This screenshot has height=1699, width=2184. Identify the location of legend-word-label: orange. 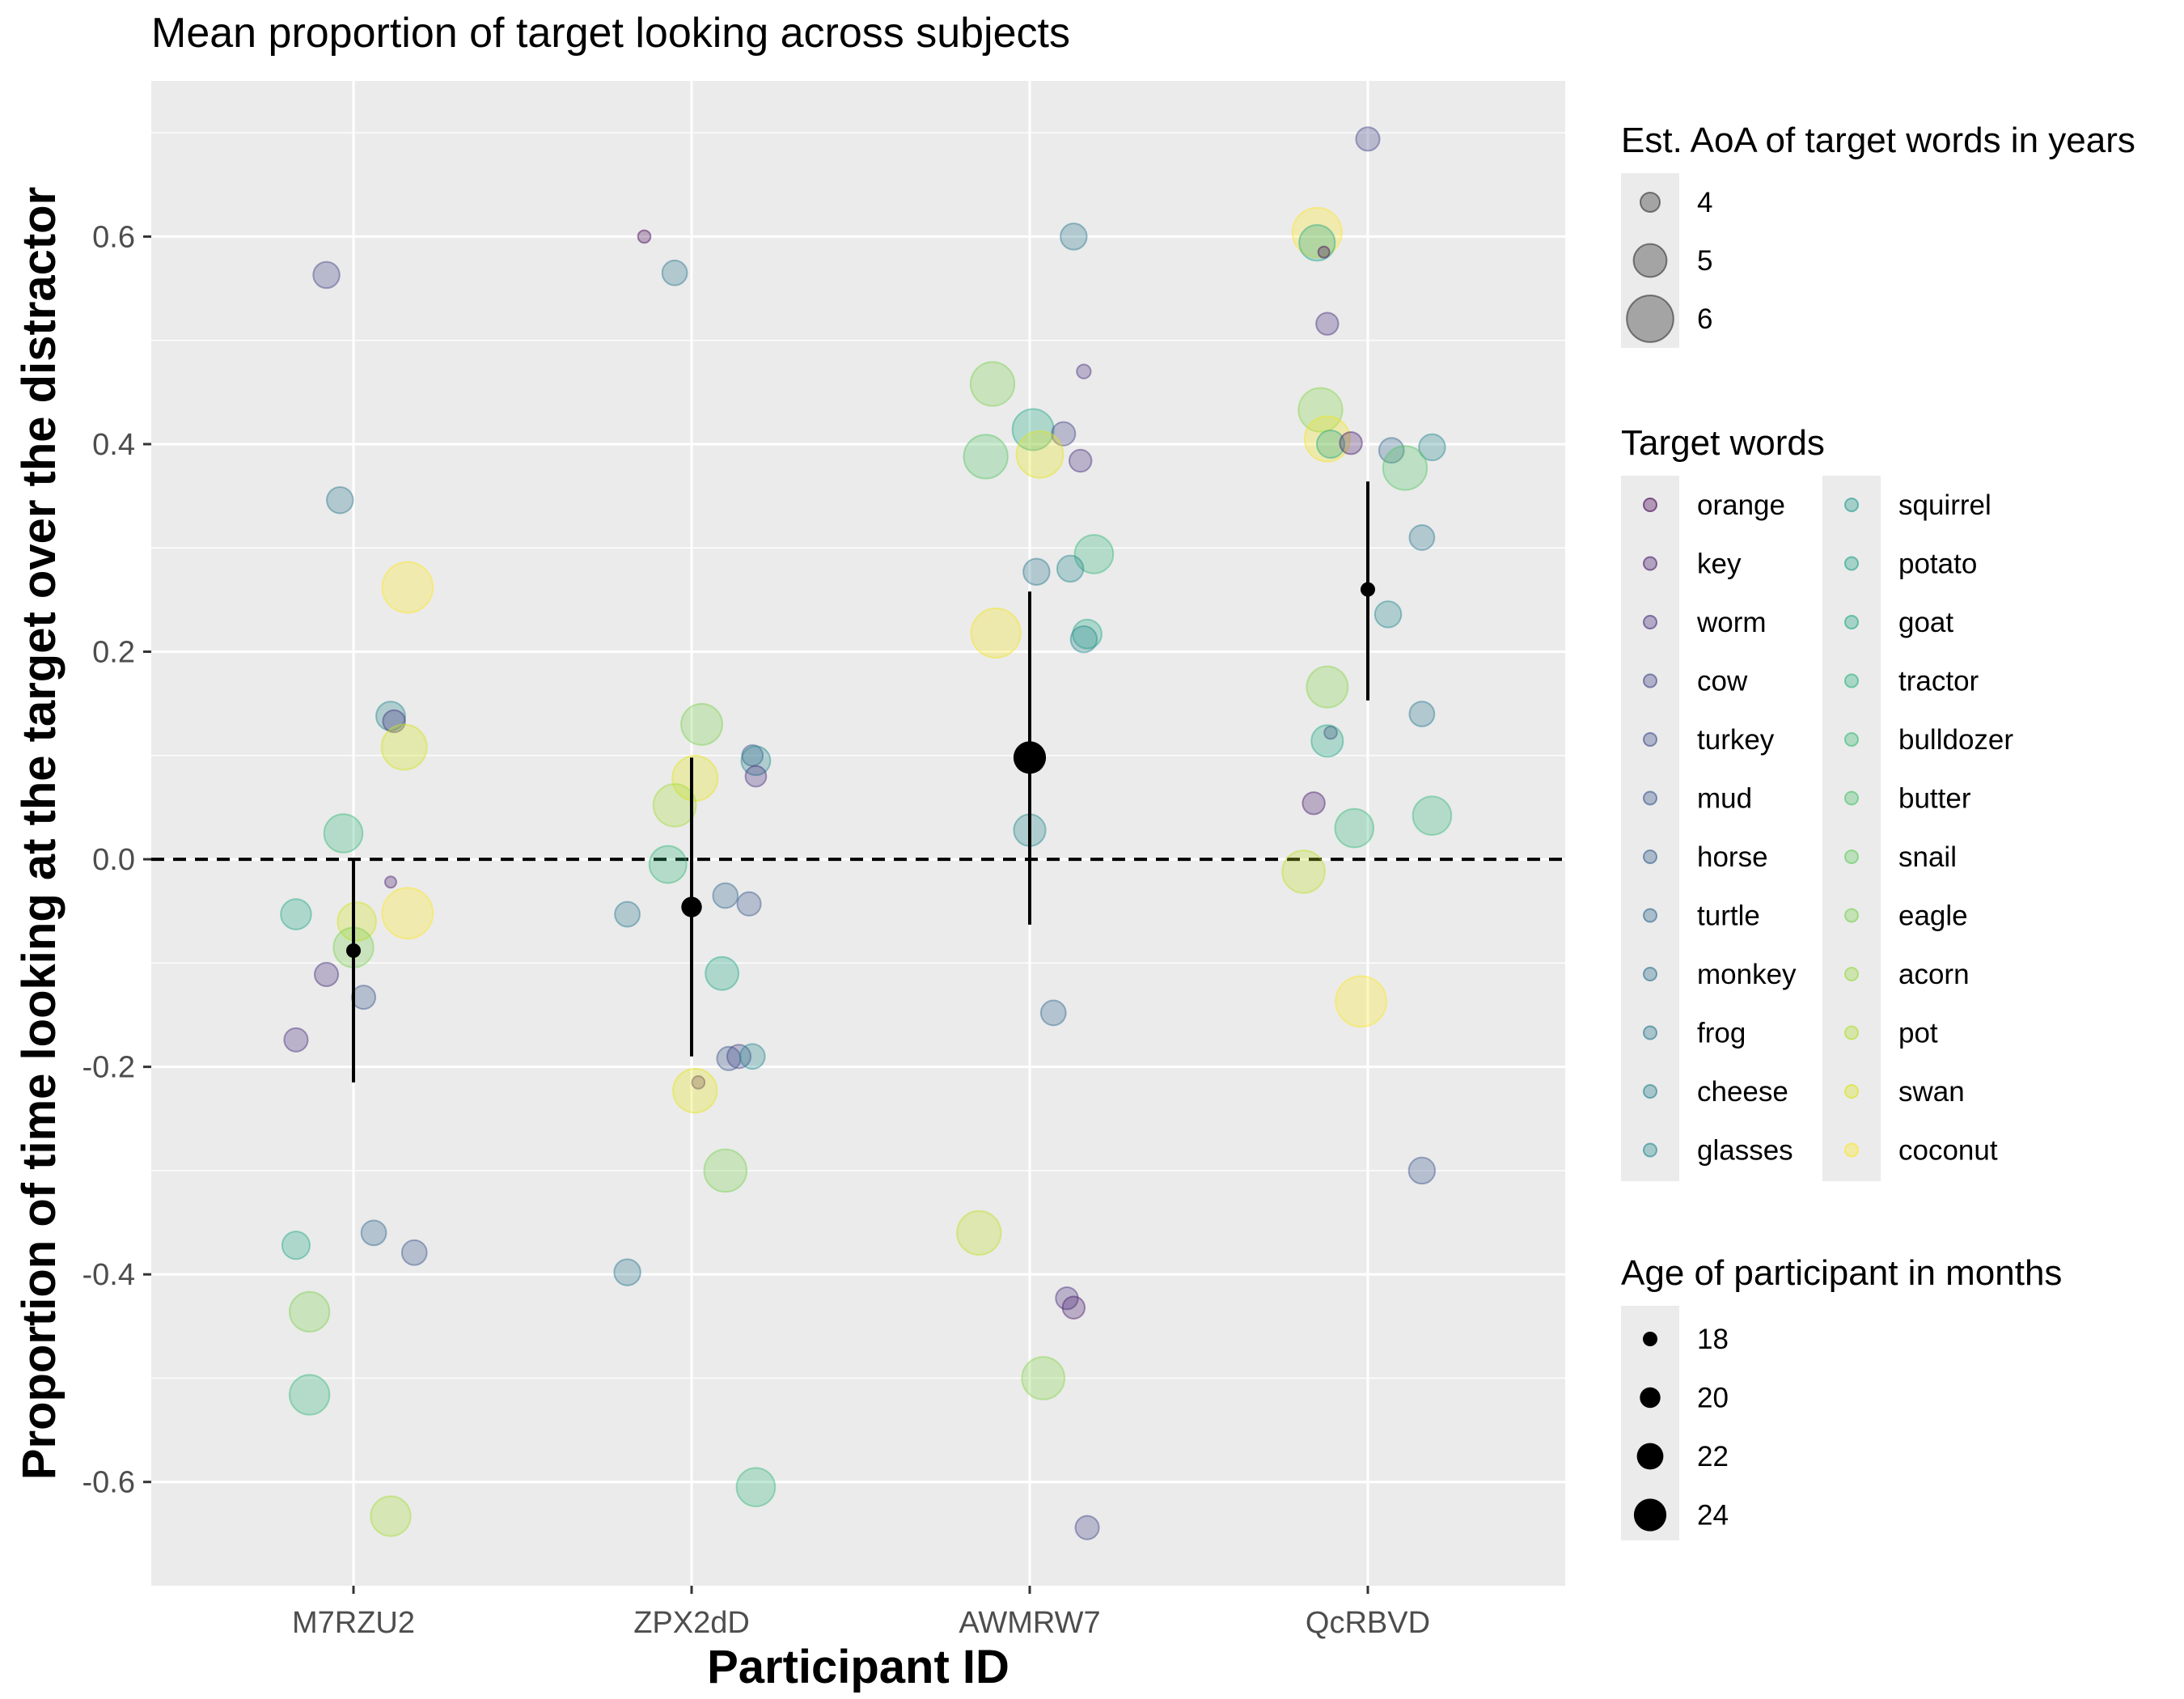
(1741, 505).